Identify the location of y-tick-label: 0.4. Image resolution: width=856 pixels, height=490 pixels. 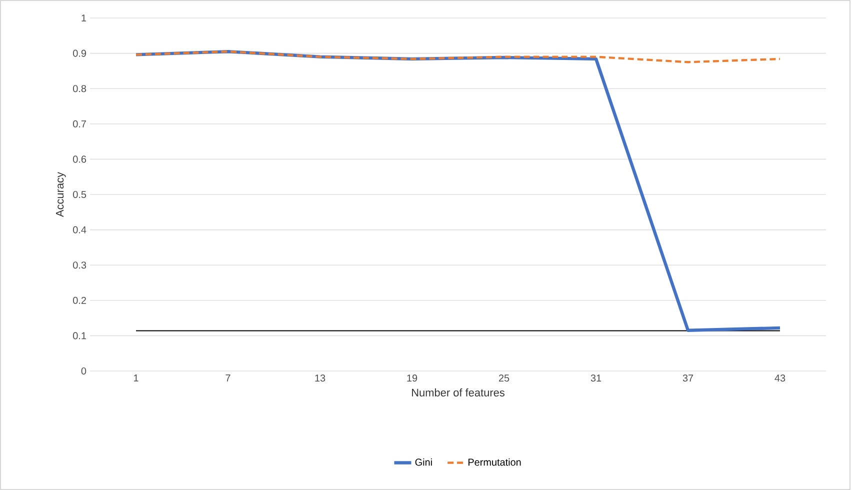
(79, 230).